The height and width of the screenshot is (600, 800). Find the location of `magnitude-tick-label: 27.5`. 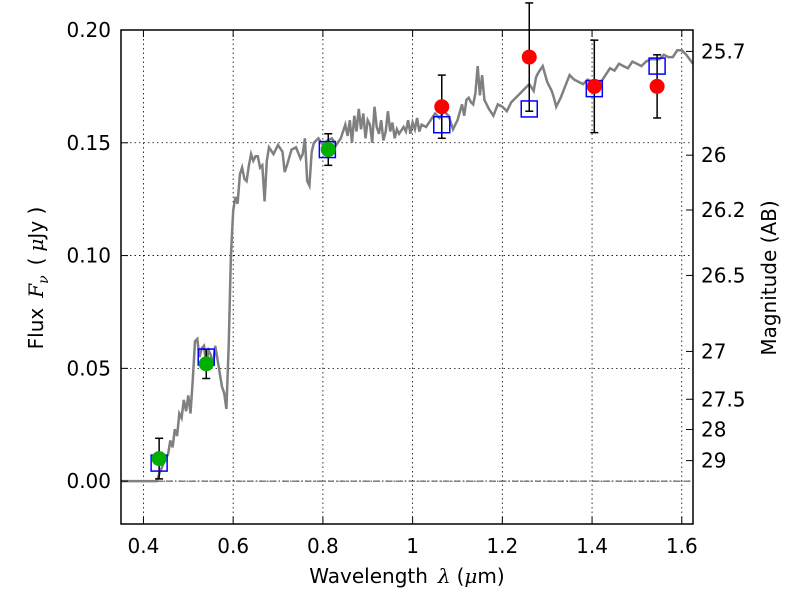

magnitude-tick-label: 27.5 is located at coordinates (723, 399).